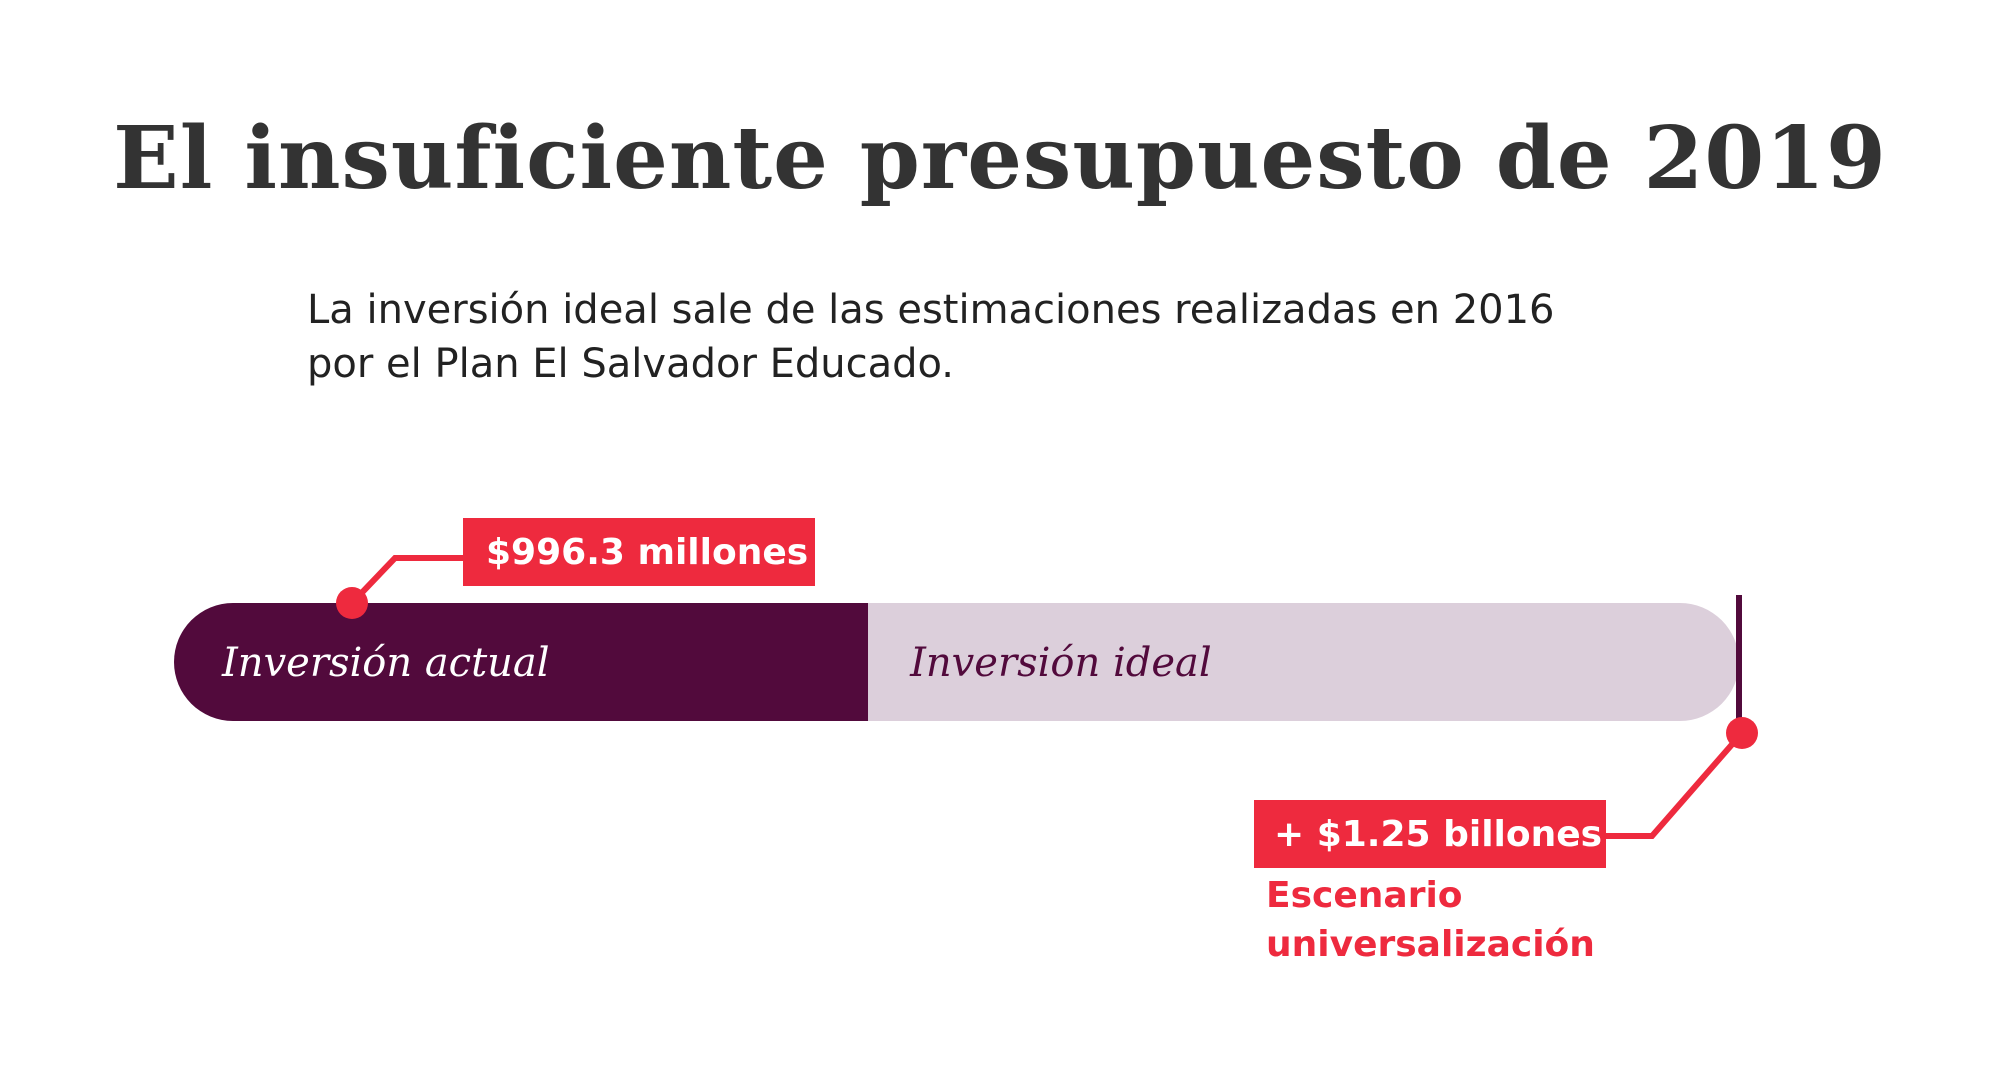 Image resolution: width=2000 pixels, height=1074 pixels. Describe the element at coordinates (385, 663) in the screenshot. I see `bar-label-actual: Inversión actual` at that location.